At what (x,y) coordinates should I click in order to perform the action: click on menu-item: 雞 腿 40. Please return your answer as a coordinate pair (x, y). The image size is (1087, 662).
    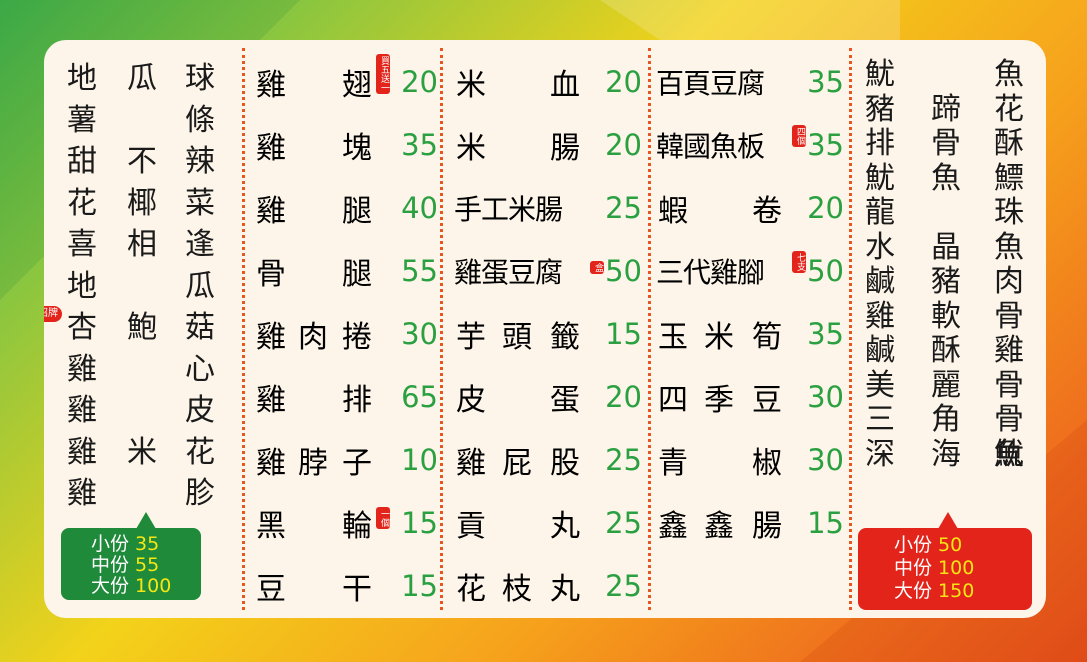
    Looking at the image, I should click on (345, 208).